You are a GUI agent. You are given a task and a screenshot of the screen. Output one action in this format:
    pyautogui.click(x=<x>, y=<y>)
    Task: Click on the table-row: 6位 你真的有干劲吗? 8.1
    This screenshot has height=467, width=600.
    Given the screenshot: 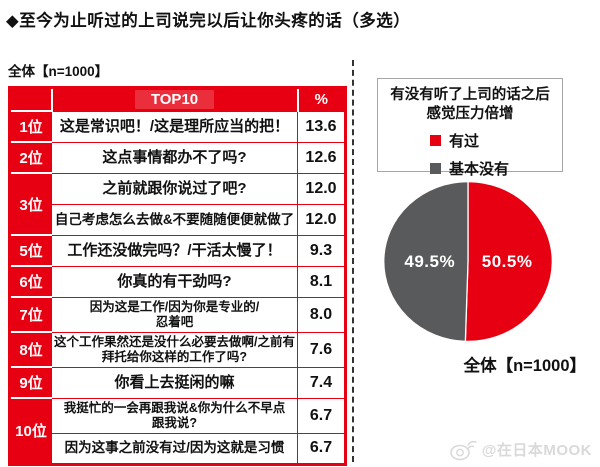 What is the action you would take?
    pyautogui.click(x=177, y=281)
    